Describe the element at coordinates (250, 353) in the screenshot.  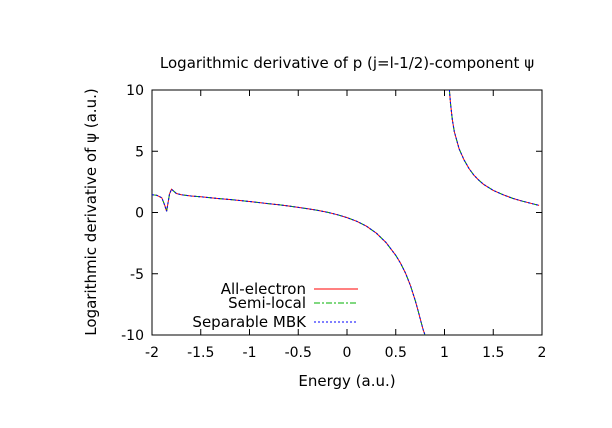
I see `x-tick-label: -1` at that location.